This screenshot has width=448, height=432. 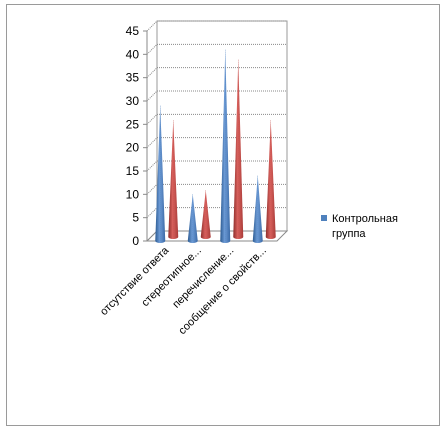 I want to click on y-tick-label: 20, so click(x=133, y=148).